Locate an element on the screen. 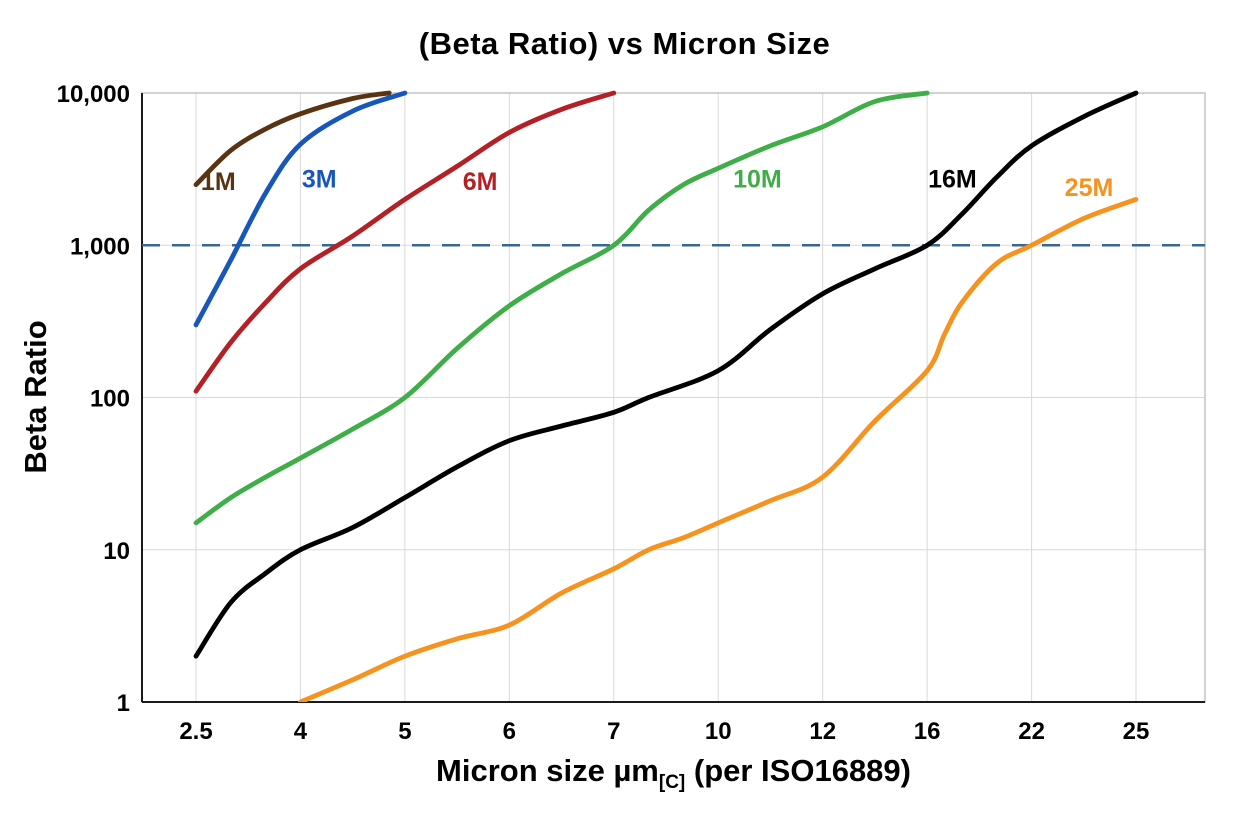 This screenshot has width=1249, height=819. x-tick-label: 12 is located at coordinates (822, 731).